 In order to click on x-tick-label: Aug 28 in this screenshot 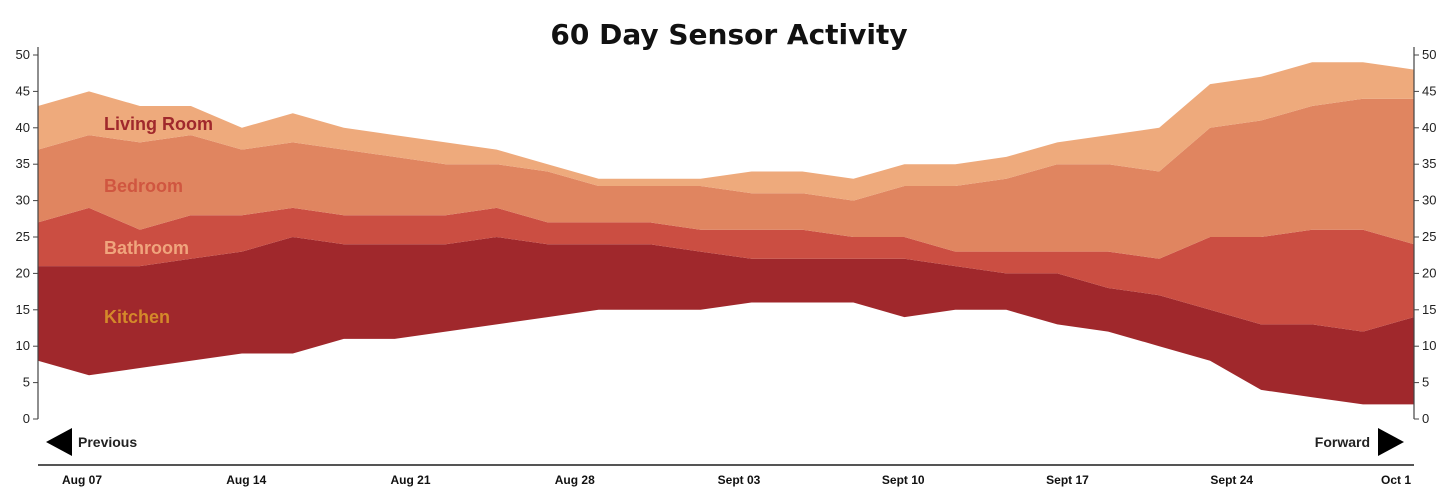, I will do `click(575, 480)`.